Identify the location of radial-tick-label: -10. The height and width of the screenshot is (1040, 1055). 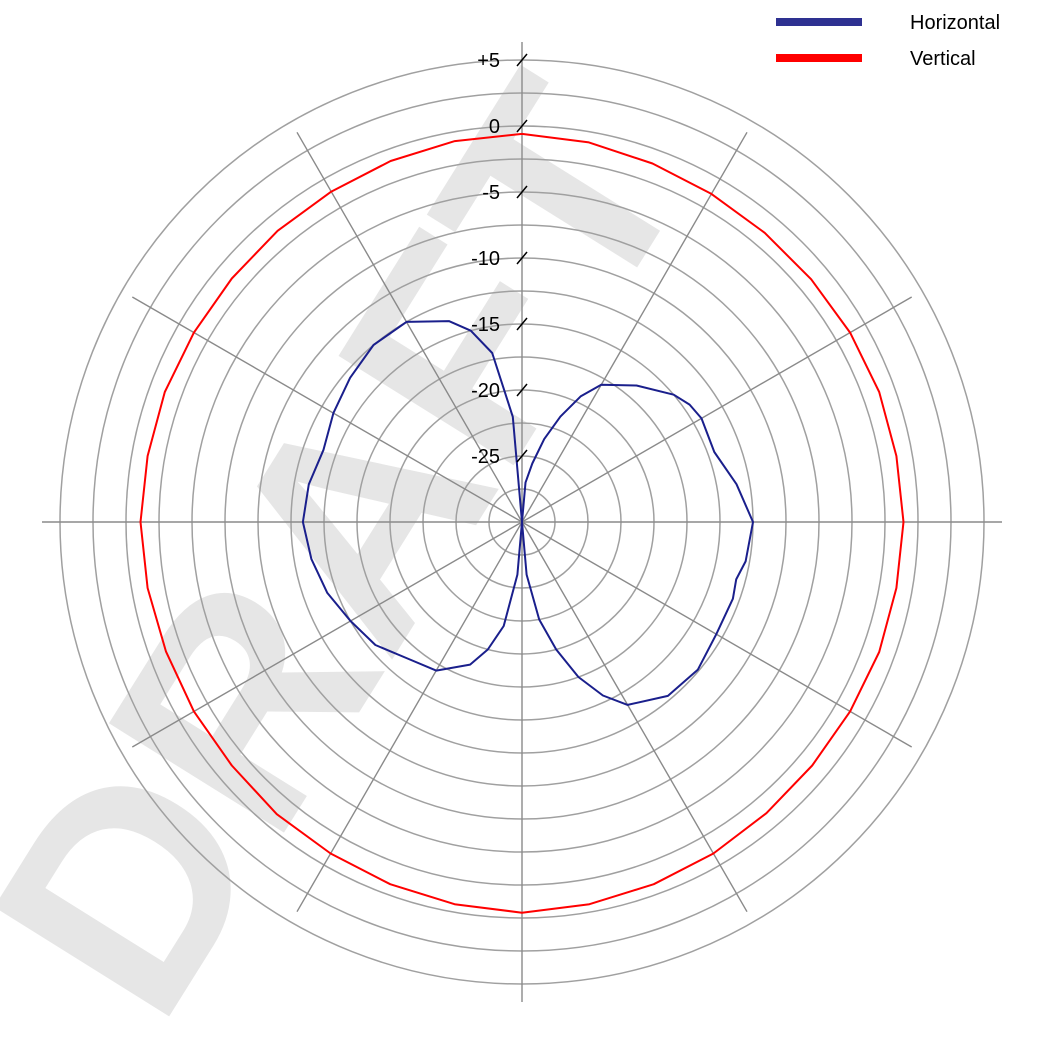
(485, 259).